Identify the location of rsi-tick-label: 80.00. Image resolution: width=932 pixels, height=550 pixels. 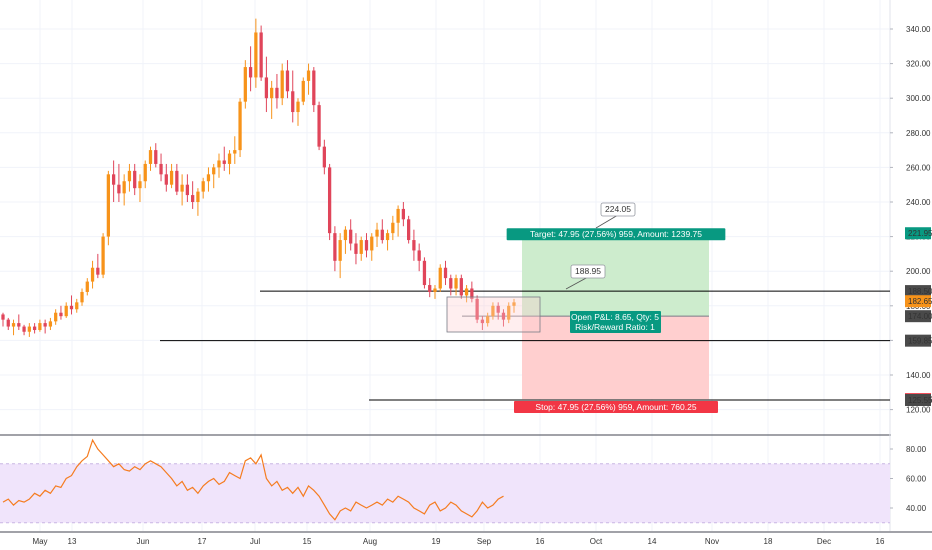
(916, 449).